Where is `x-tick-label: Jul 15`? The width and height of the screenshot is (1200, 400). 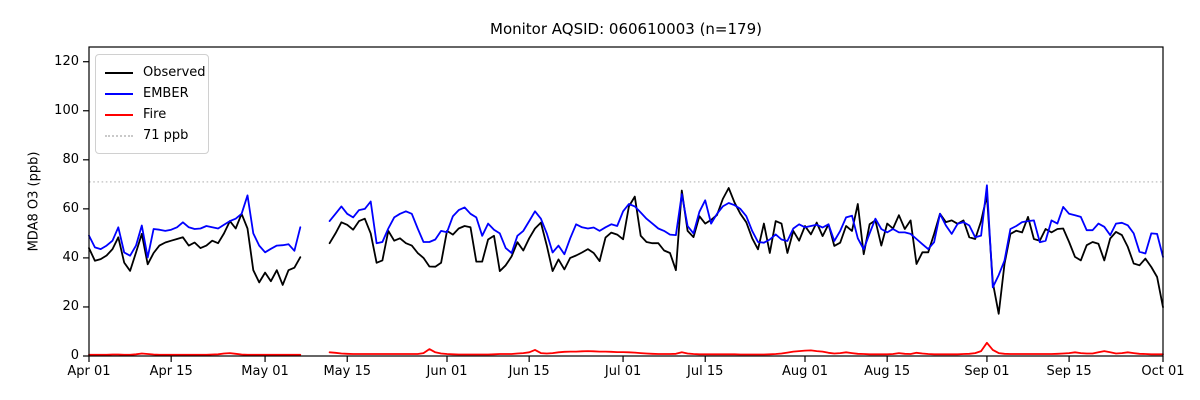
x-tick-label: Jul 15 is located at coordinates (705, 371).